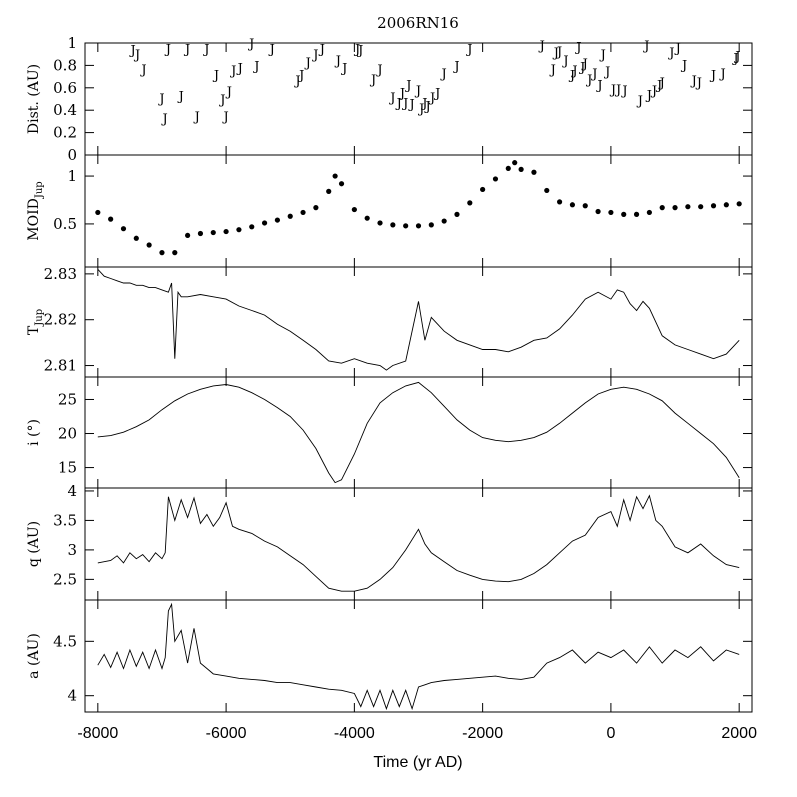 Image resolution: width=797 pixels, height=797 pixels. I want to click on y-tick-label: 2.81, so click(60, 366).